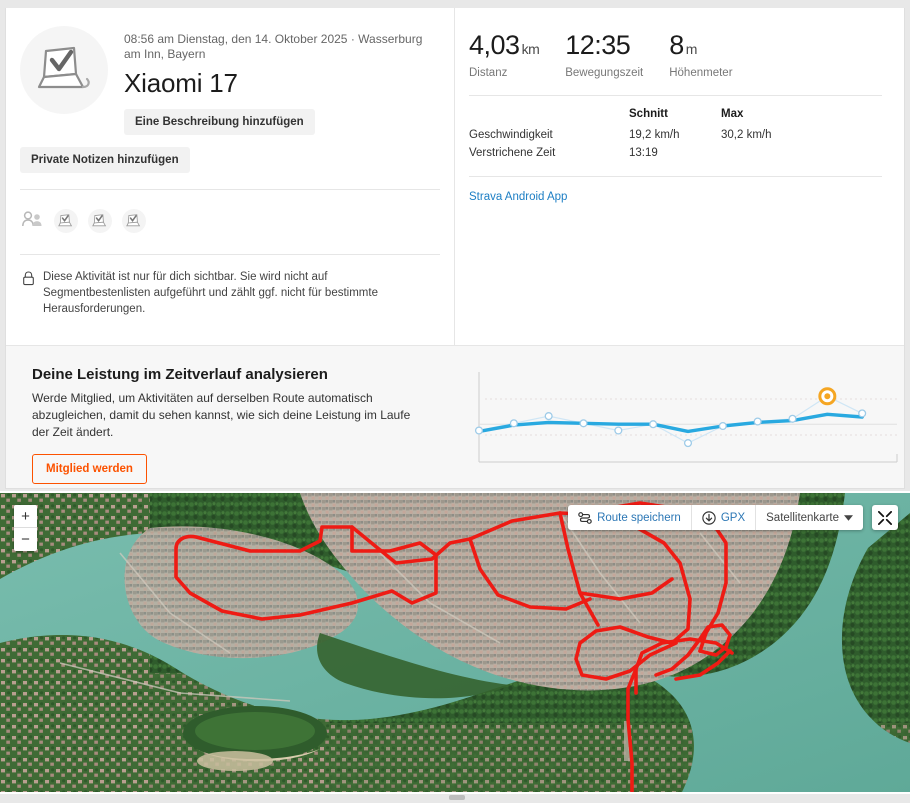 This screenshot has height=803, width=910. I want to click on col-header-max: Max, so click(732, 114).